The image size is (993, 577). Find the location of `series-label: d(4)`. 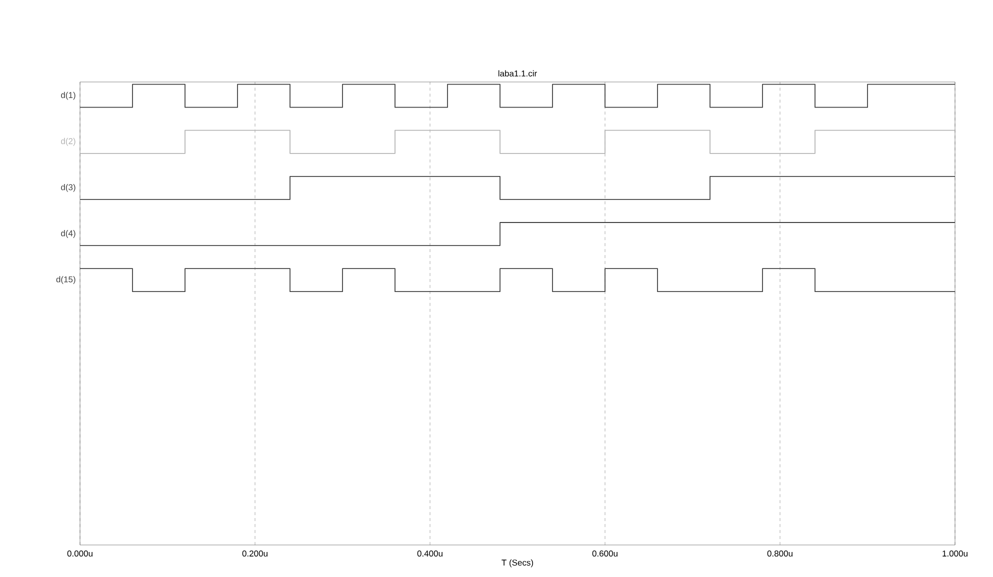

series-label: d(4) is located at coordinates (68, 234).